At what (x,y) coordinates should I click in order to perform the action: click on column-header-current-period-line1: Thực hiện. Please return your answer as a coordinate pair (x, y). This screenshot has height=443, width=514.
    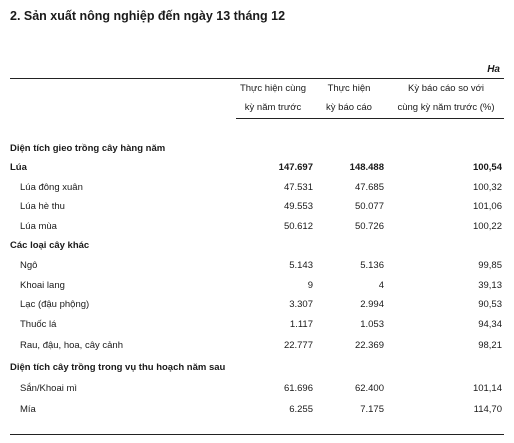
    Looking at the image, I should click on (349, 88).